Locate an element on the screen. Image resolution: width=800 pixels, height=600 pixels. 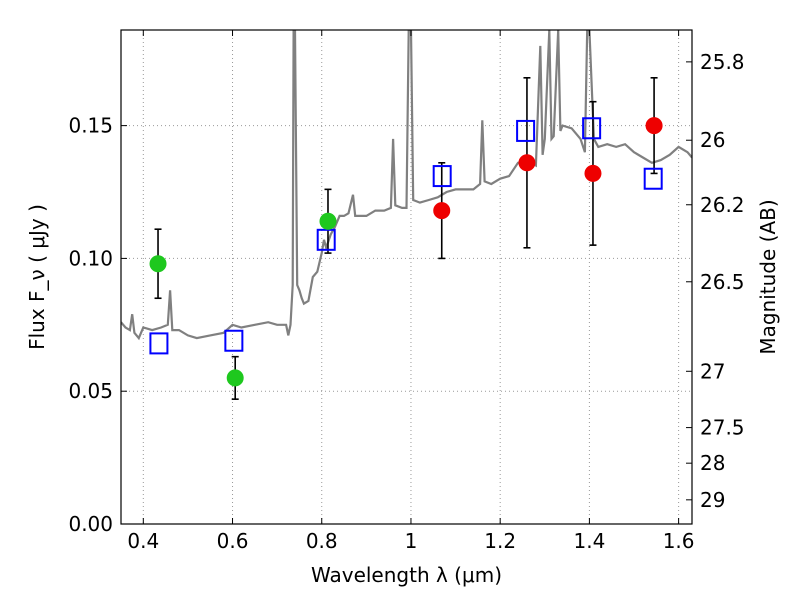
y2-tick-label: 27.5 is located at coordinates (722, 428).